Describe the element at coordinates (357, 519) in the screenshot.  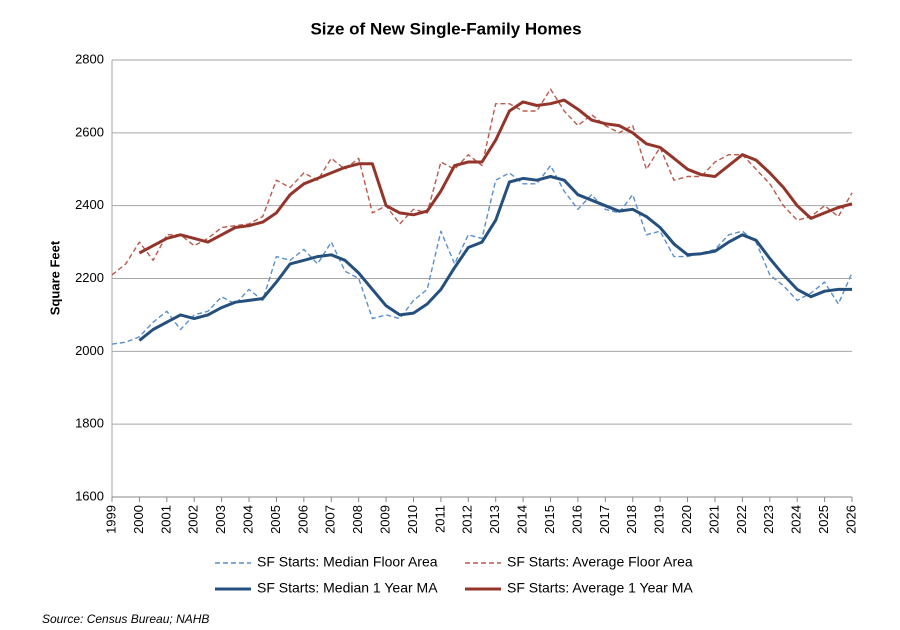
I see `x-tick-label: 2008` at that location.